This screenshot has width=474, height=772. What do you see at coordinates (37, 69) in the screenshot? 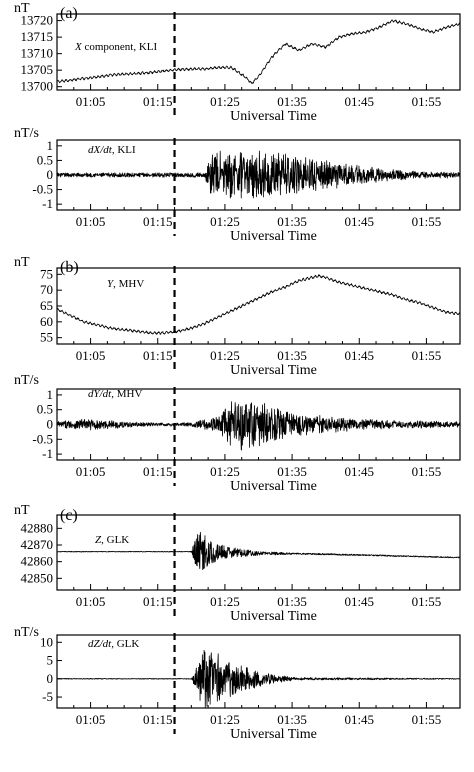
I see `y-tick-label: 13705` at bounding box center [37, 69].